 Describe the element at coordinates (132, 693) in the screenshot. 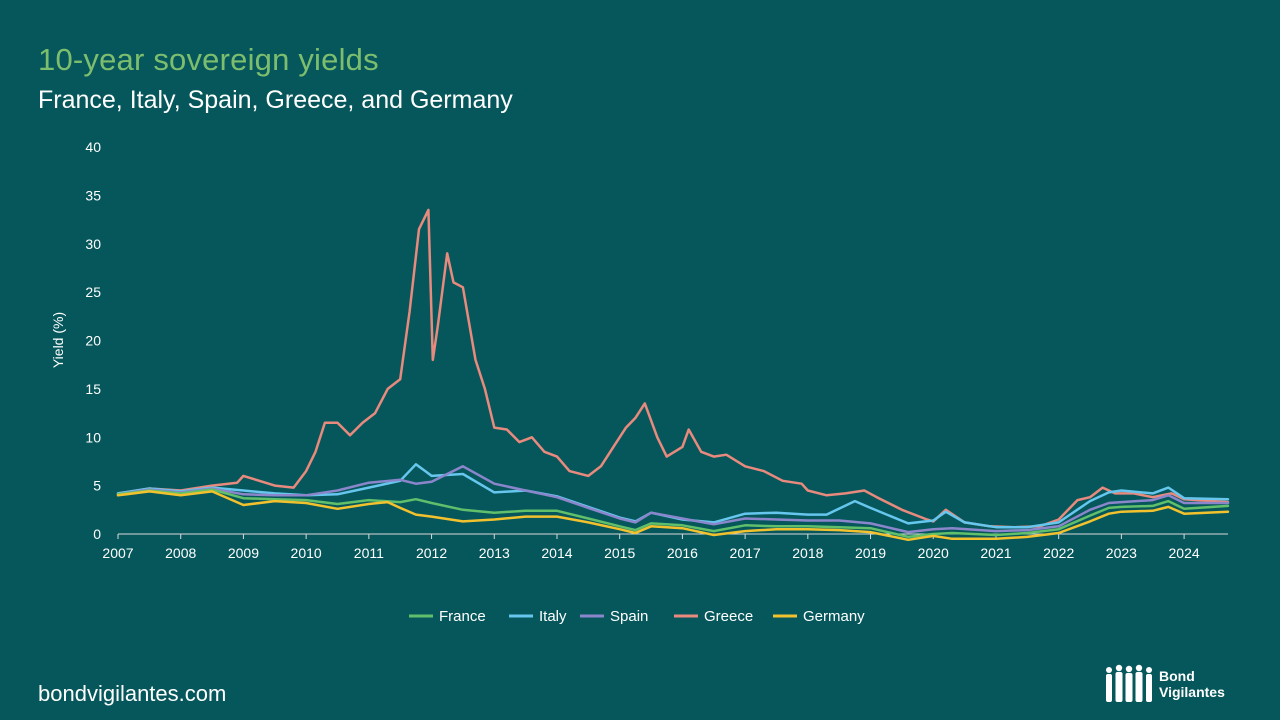

I see `site-url: bondvigilantes.com` at that location.